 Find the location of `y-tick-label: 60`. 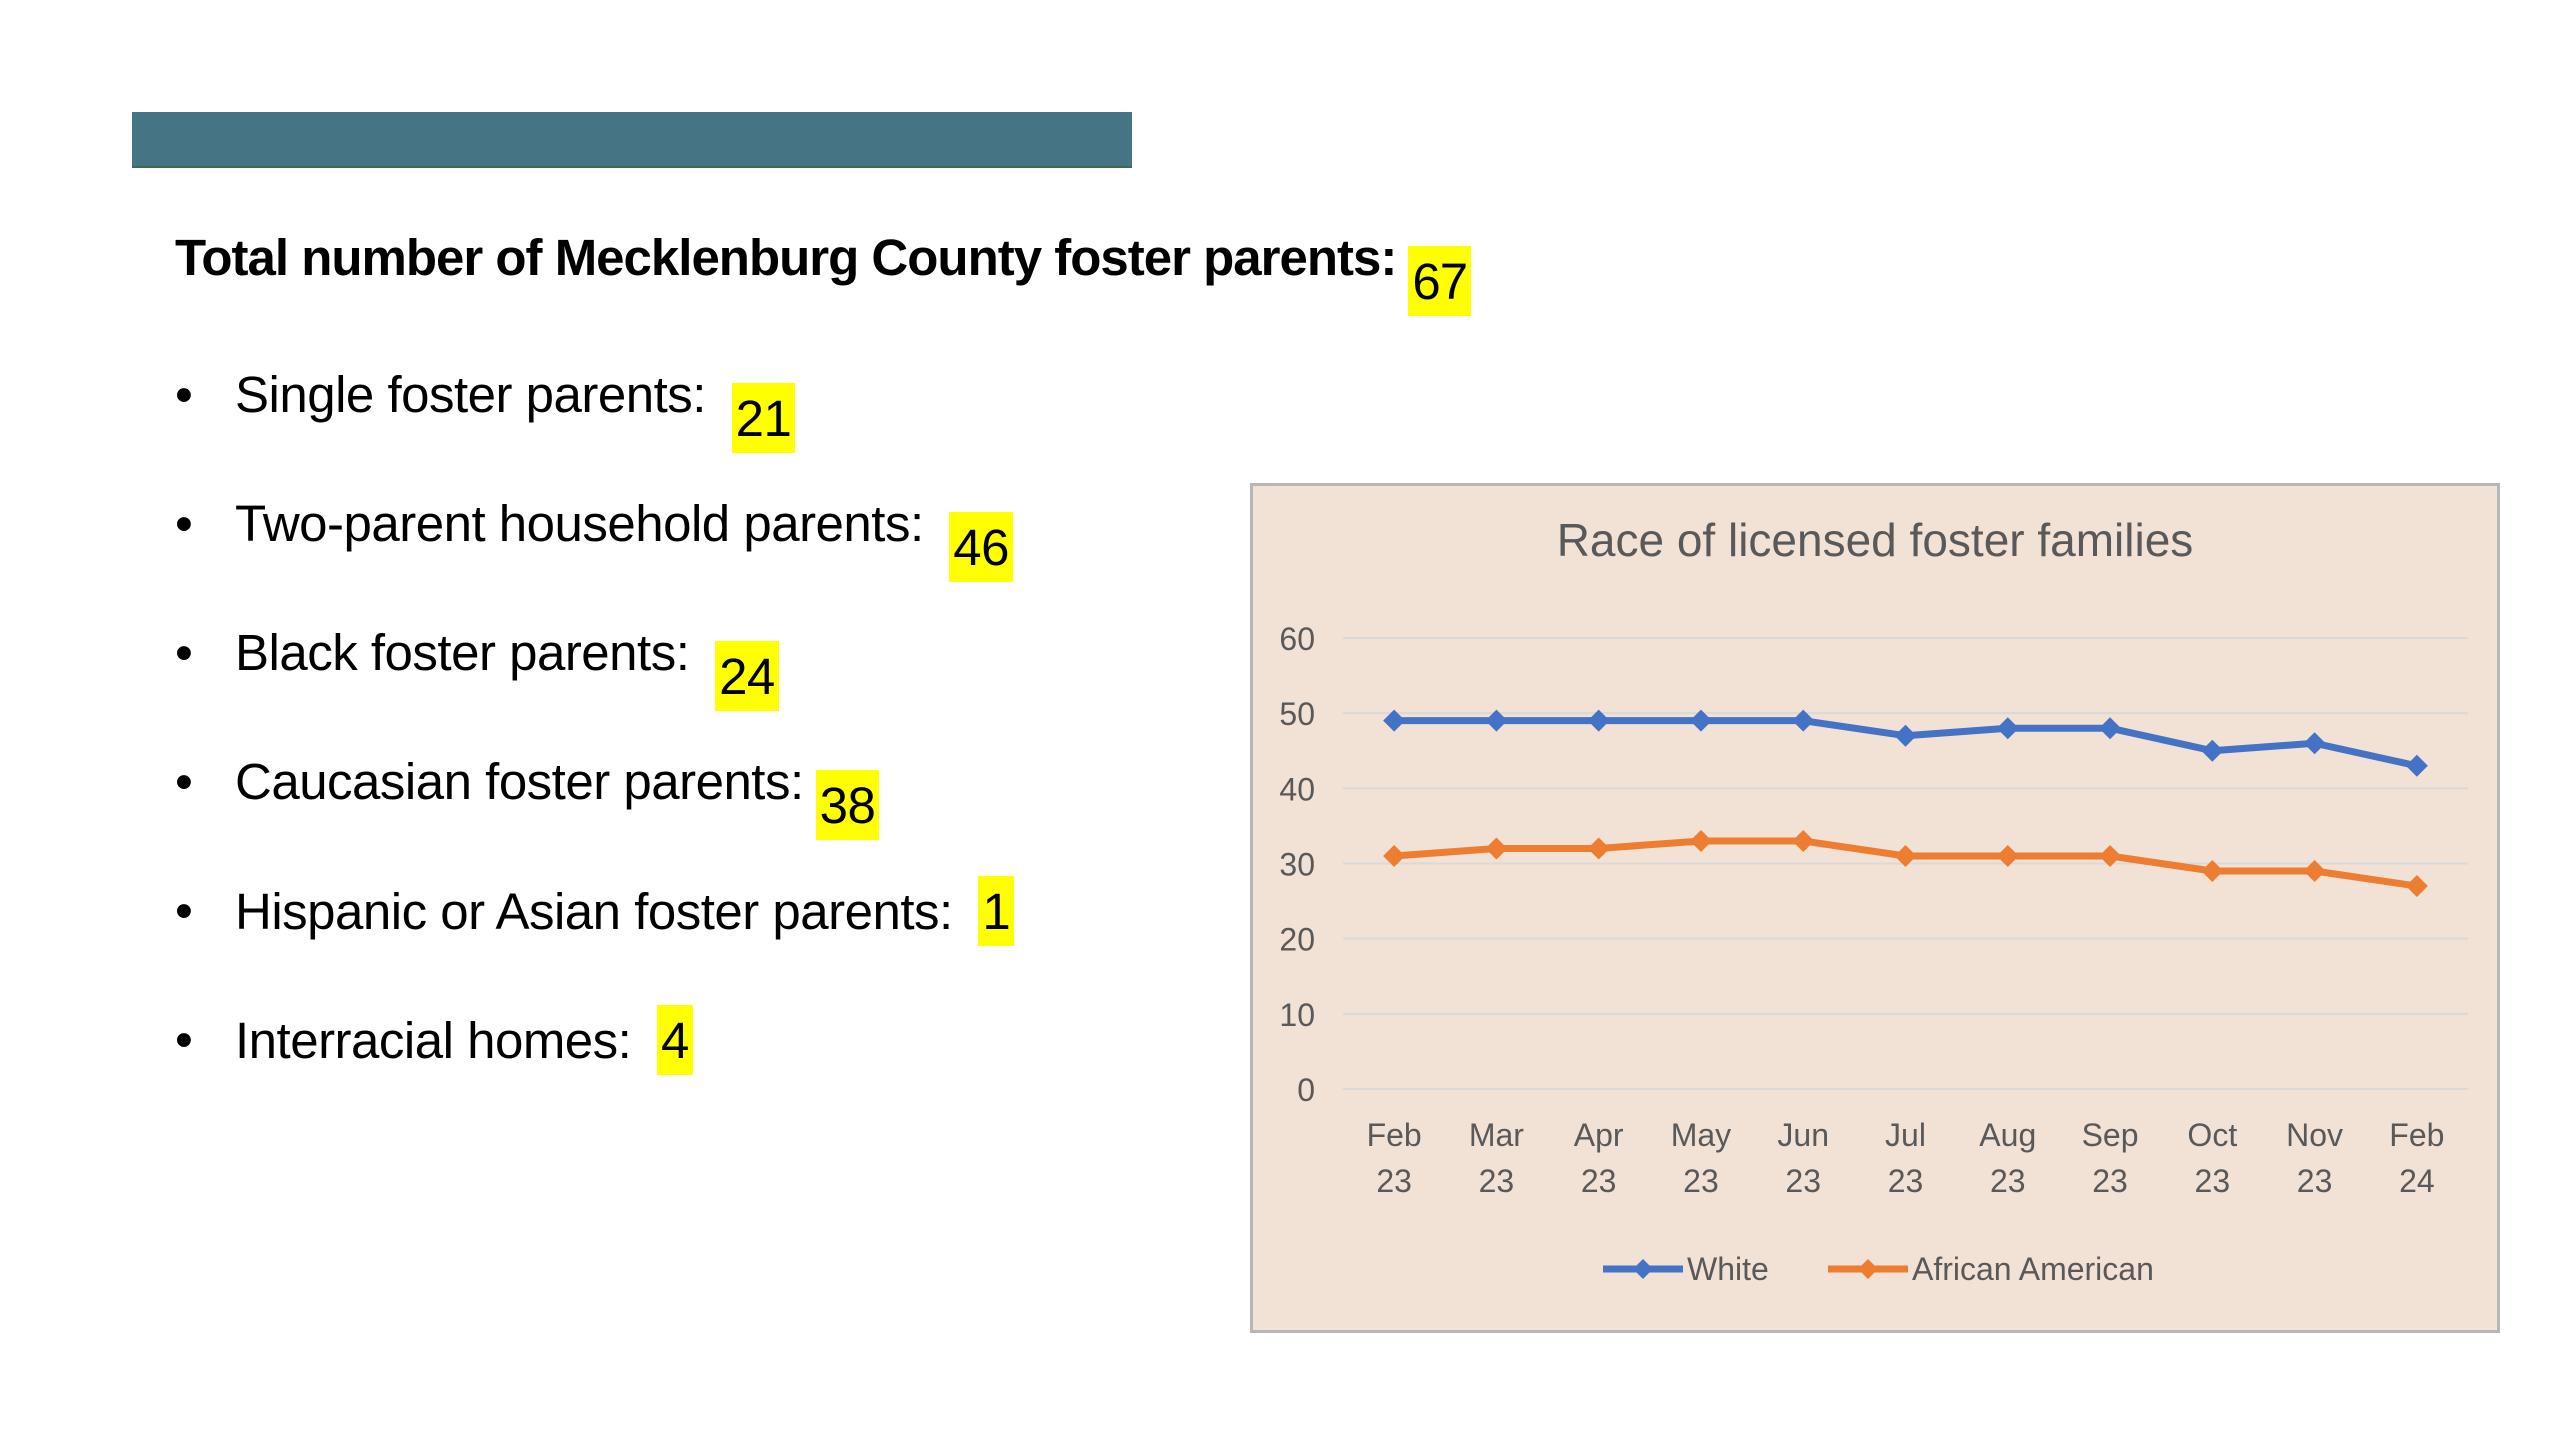

y-tick-label: 60 is located at coordinates (1297, 639).